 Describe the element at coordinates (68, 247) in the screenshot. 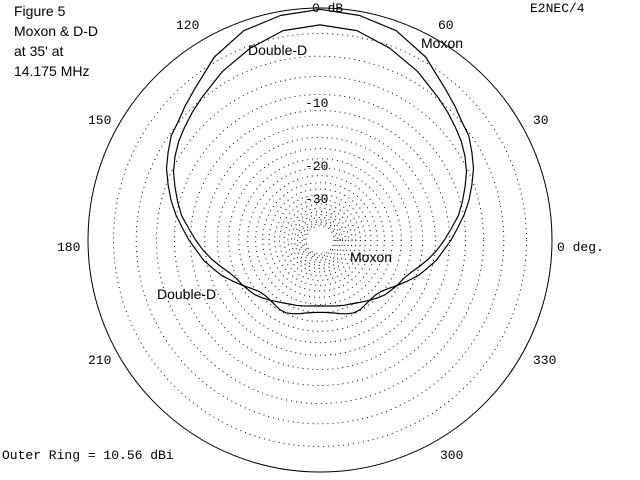

I see `angle-label-180: 180` at that location.